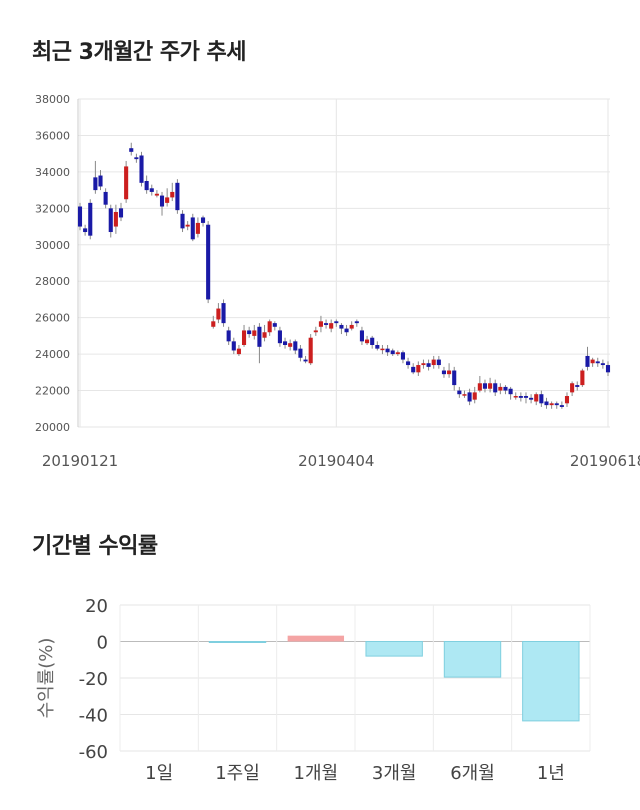 The height and width of the screenshot is (810, 640). What do you see at coordinates (52, 135) in the screenshot?
I see `y-tick-label: 36000` at bounding box center [52, 135].